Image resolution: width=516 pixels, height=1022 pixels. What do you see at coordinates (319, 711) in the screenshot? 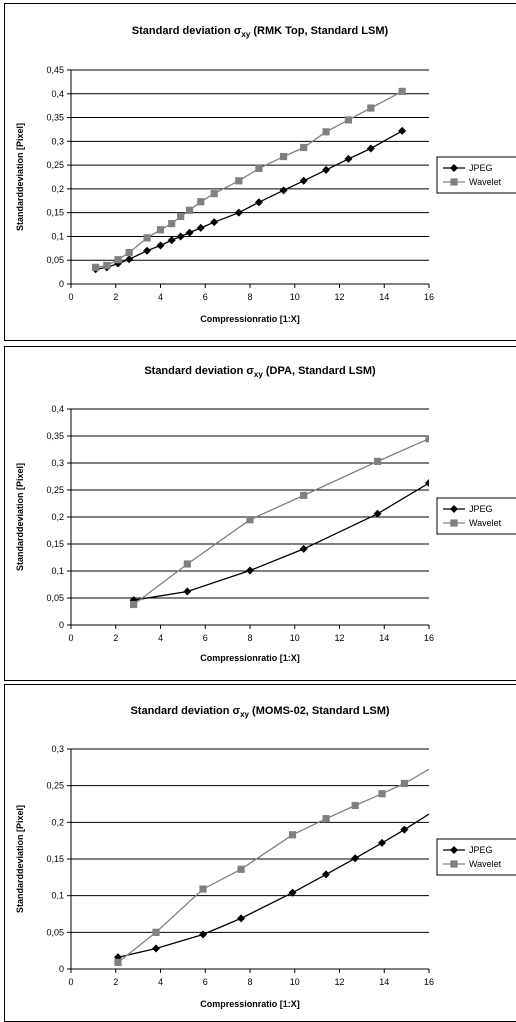
I see `title-rest: (MOMS-02, Standard LSM)` at bounding box center [319, 711].